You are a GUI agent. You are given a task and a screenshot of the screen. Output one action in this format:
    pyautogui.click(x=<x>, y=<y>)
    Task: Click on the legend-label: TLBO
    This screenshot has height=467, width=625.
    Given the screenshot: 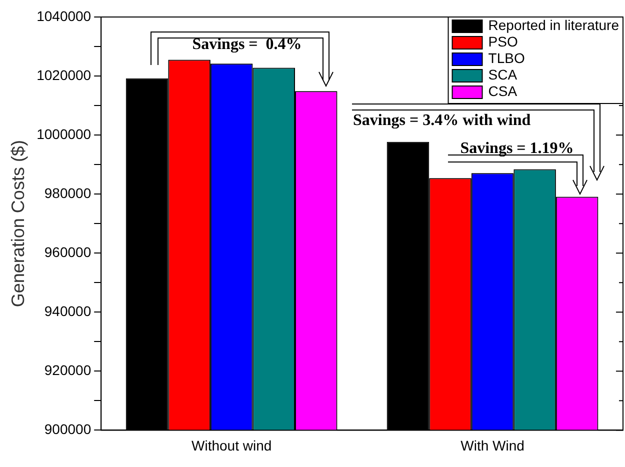 What is the action you would take?
    pyautogui.click(x=506, y=58)
    